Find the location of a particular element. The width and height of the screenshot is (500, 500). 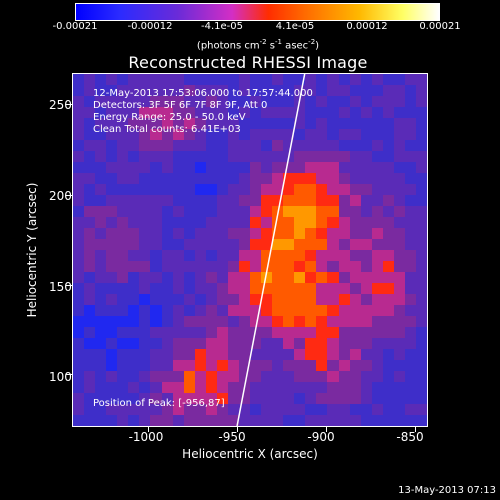

x-axis-label: Heliocentric X (arcsec) is located at coordinates (250, 454).